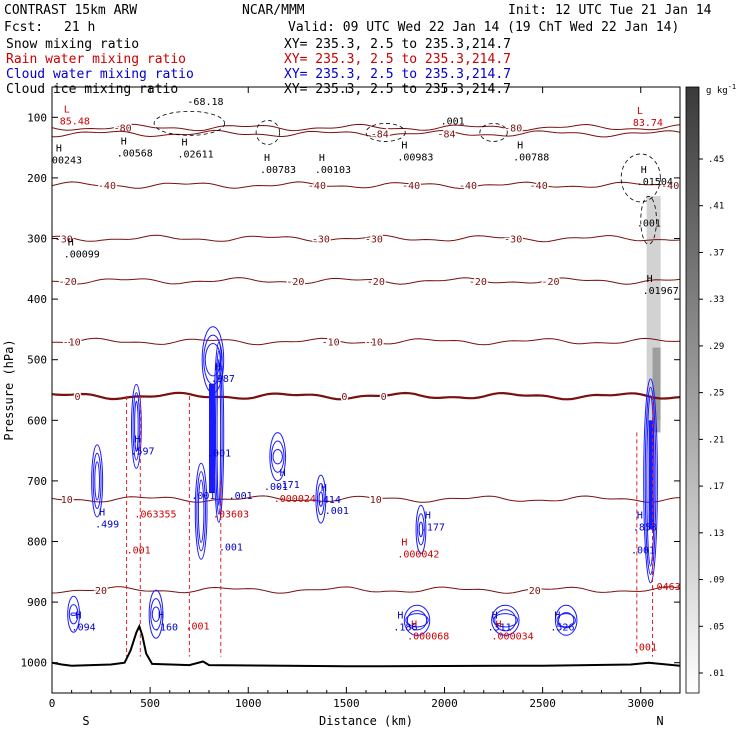 The image size is (740, 740). I want to click on colorbar-label: .21, so click(716, 440).